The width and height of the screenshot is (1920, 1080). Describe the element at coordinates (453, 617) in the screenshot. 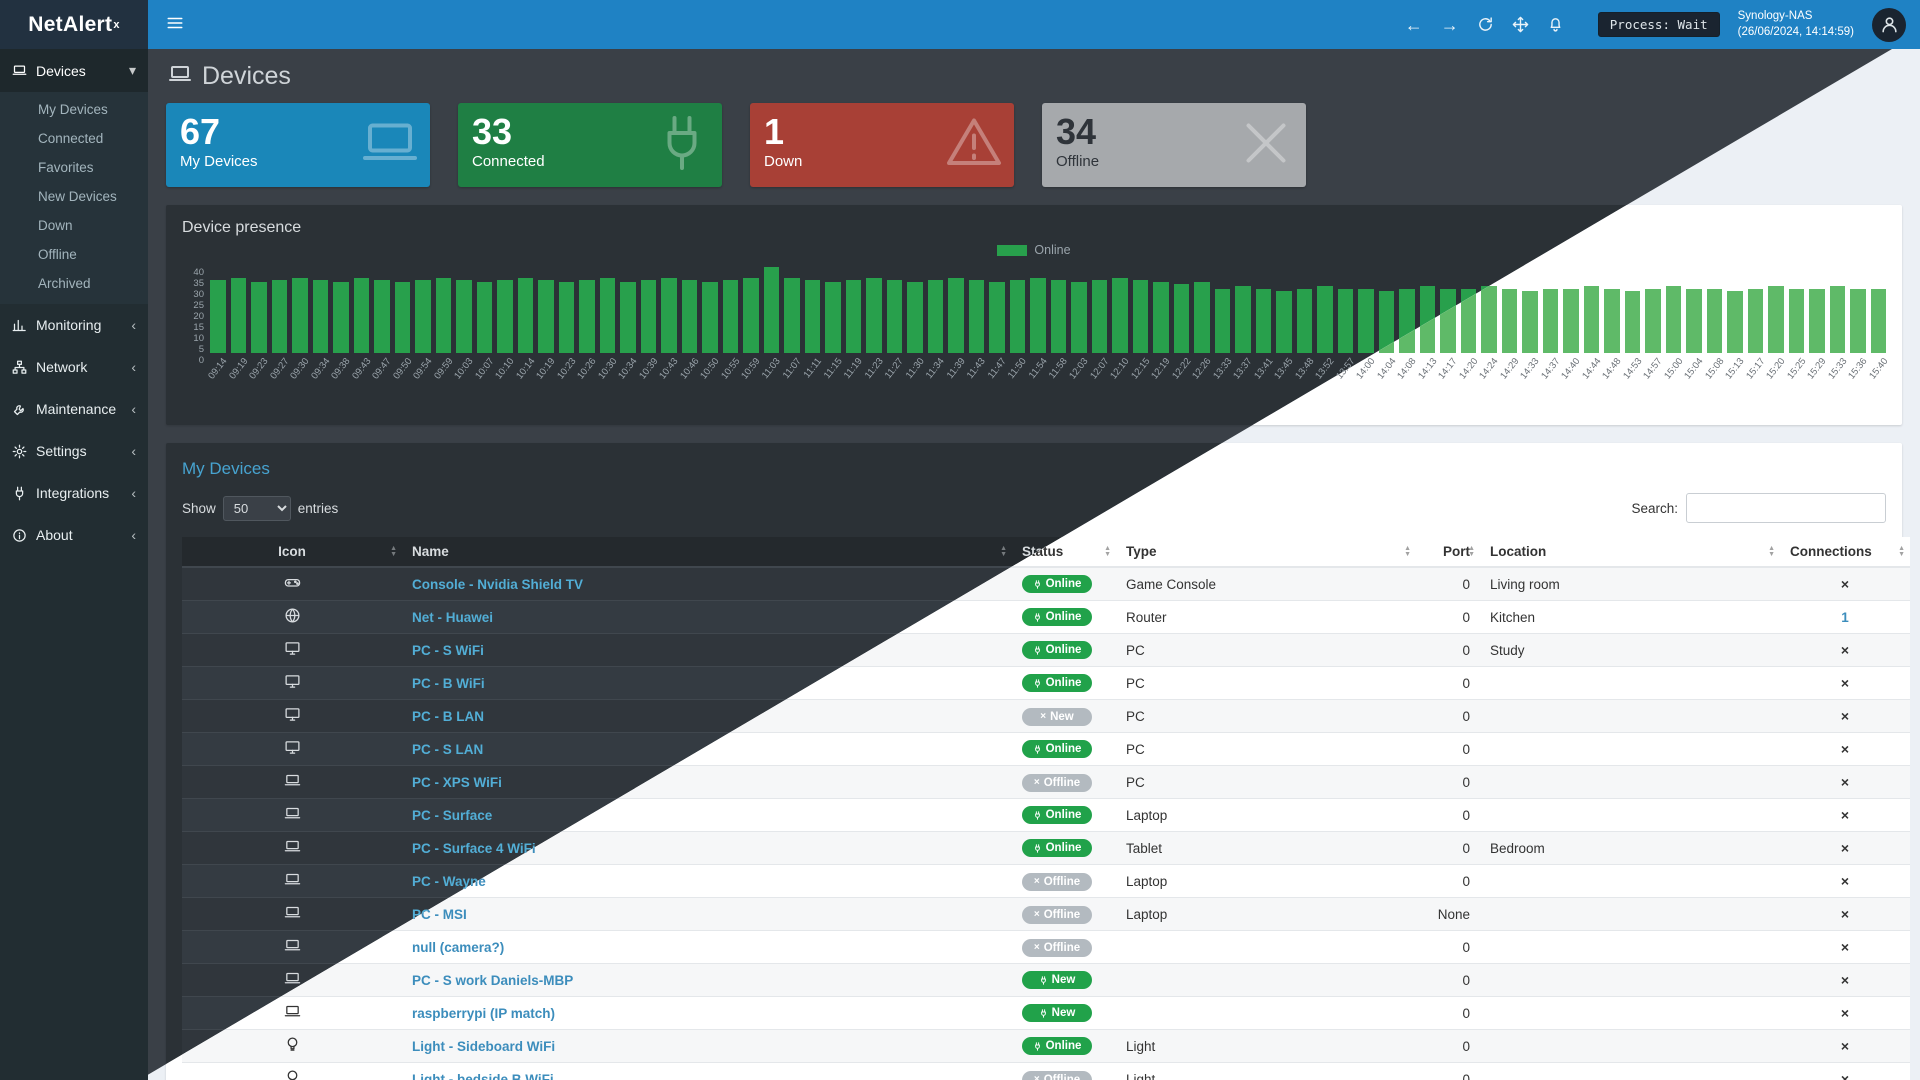

I see `device-name-link: Net - Huawei` at that location.